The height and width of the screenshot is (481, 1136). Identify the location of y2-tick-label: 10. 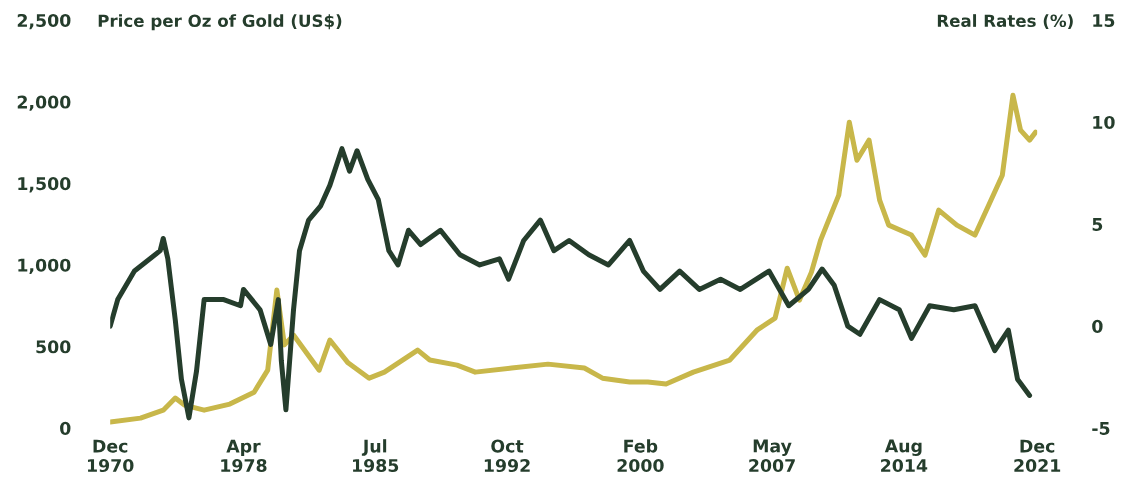
(1104, 122).